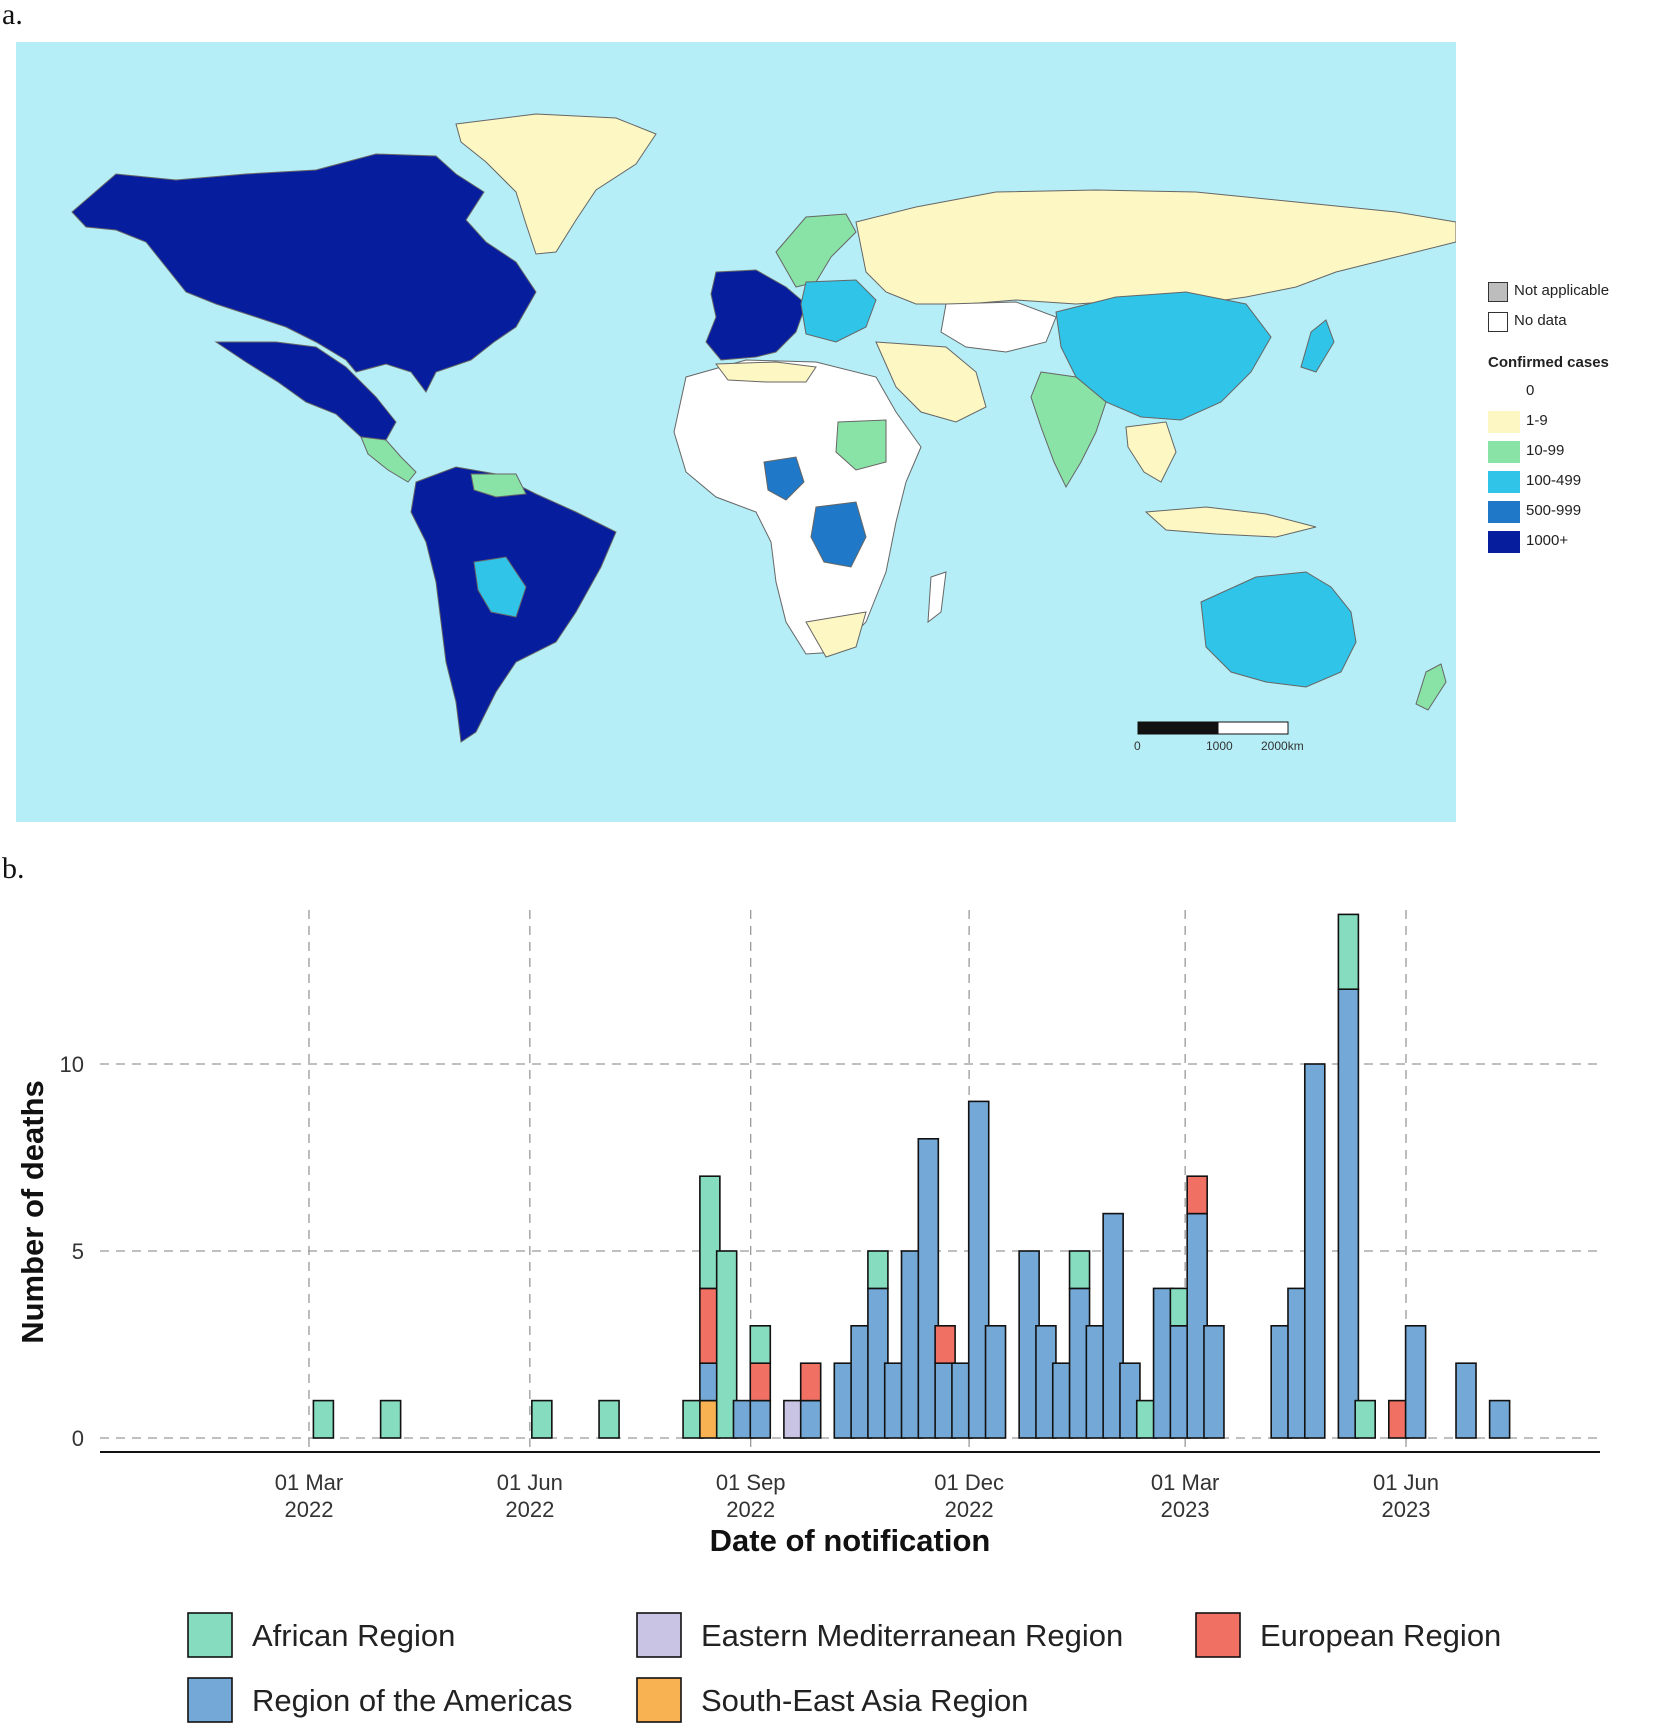 The image size is (1654, 1734). Describe the element at coordinates (1137, 746) in the screenshot. I see `scale-label-0: 0` at that location.